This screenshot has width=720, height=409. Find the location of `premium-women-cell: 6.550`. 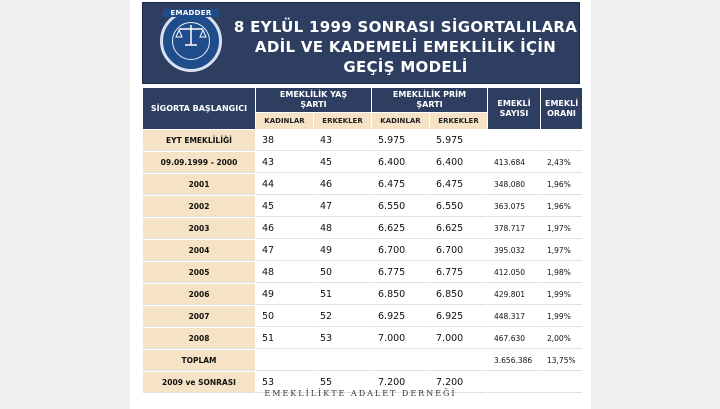

premium-women-cell: 6.550 is located at coordinates (400, 206).